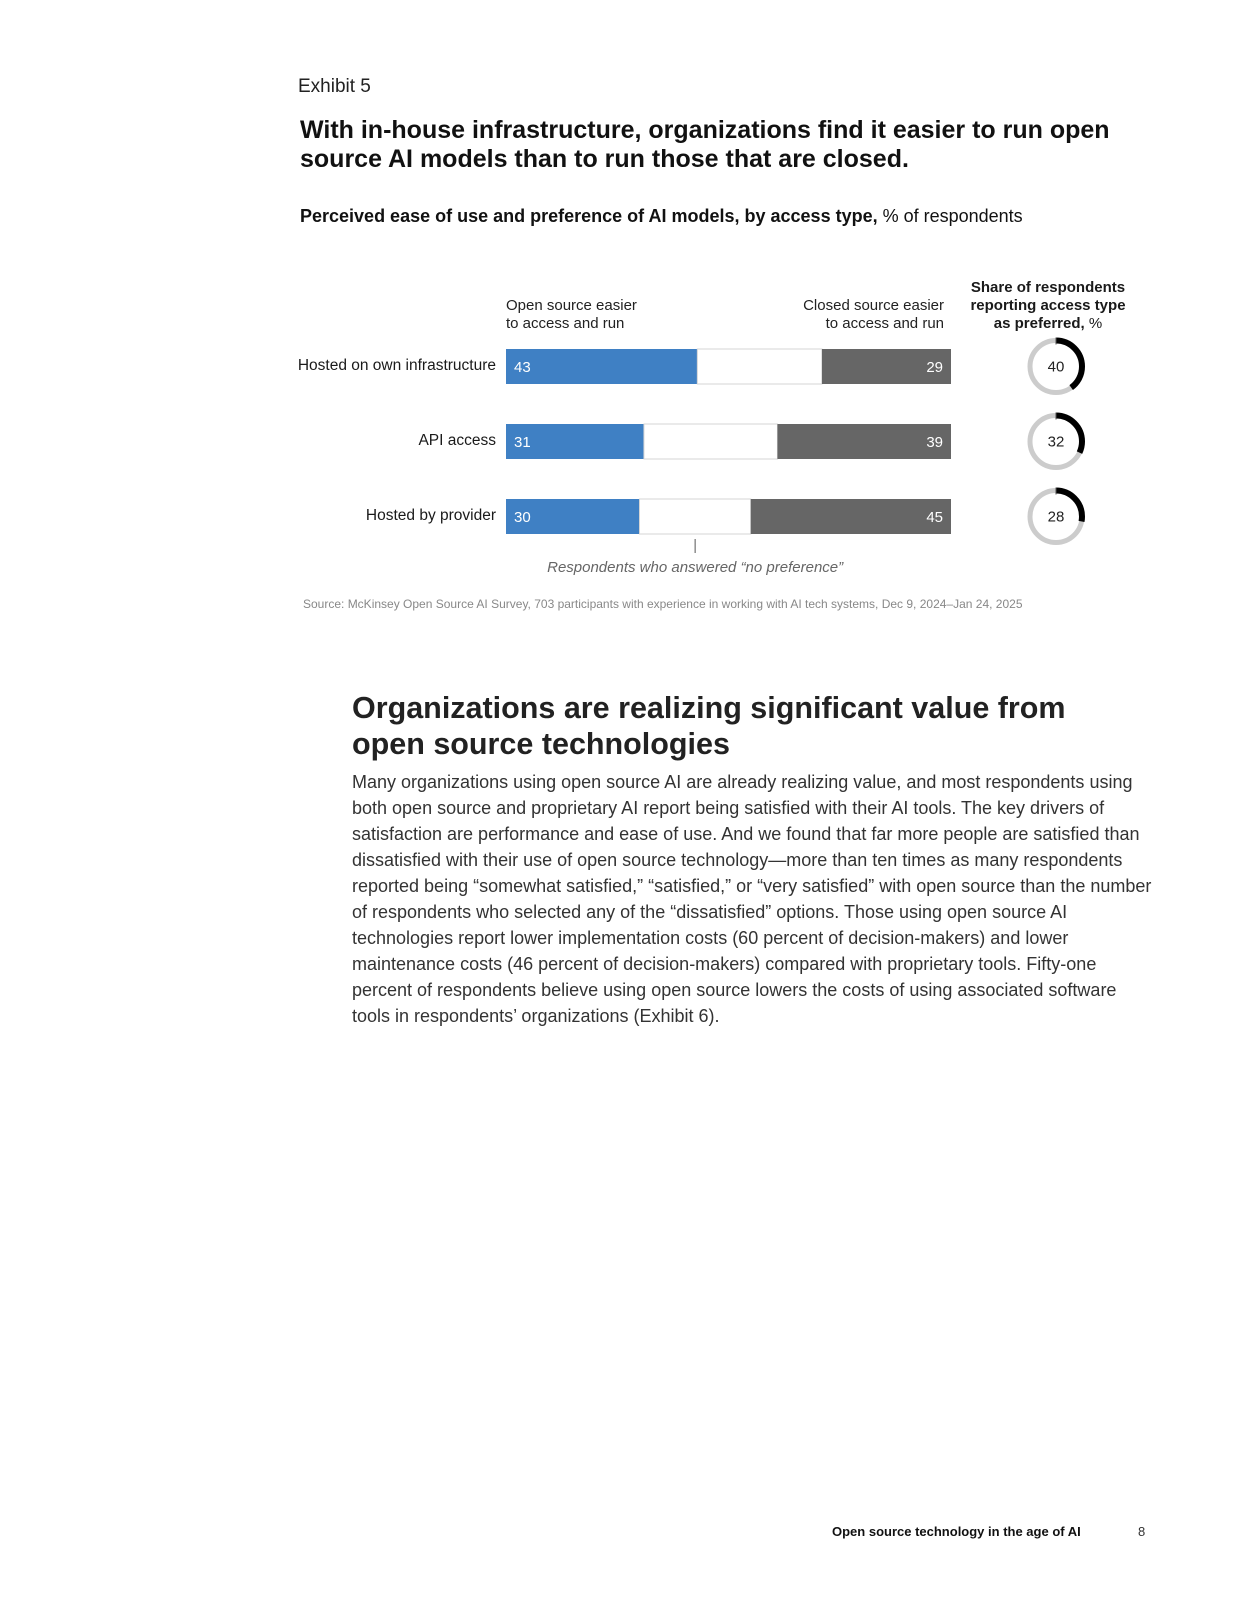 The width and height of the screenshot is (1236, 1600). Describe the element at coordinates (873, 305) in the screenshot. I see `closed-header-line1: Closed source easier` at that location.